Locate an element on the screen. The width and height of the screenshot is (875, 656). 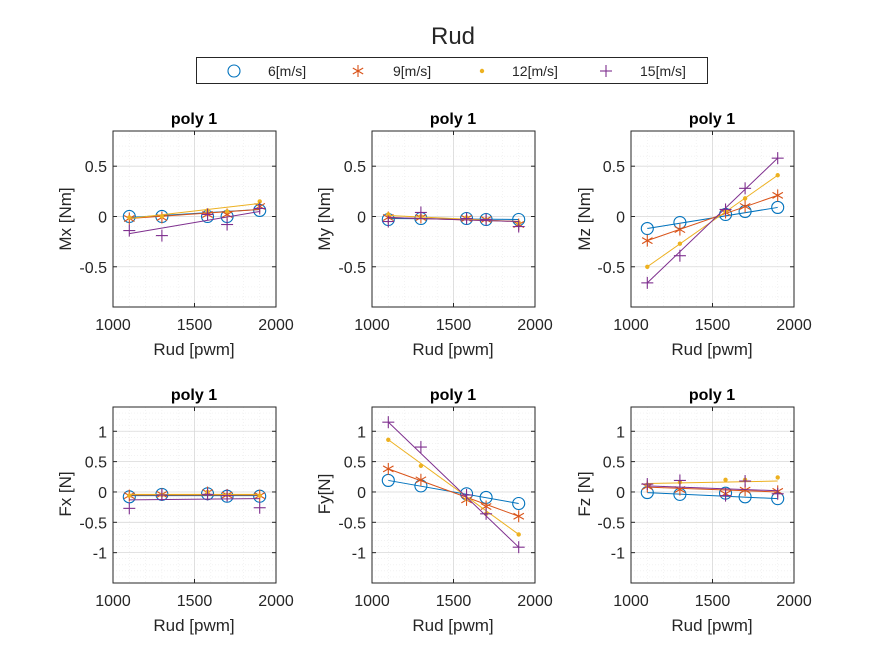
legend-label-9: 9[m/s] is located at coordinates (412, 71).